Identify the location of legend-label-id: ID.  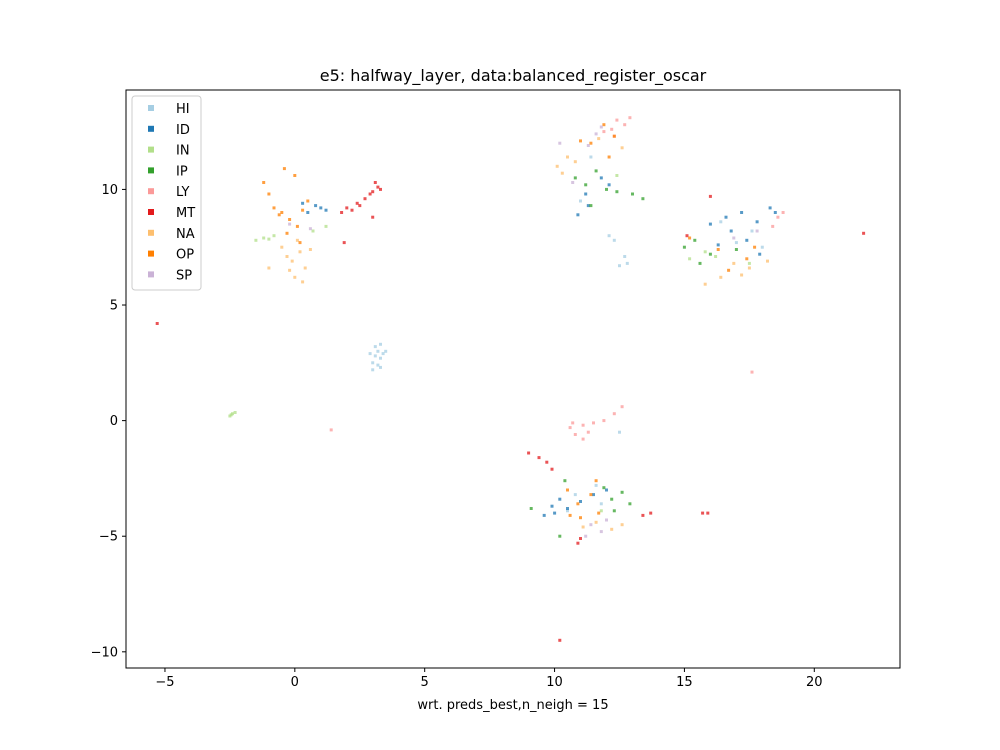
(183, 130).